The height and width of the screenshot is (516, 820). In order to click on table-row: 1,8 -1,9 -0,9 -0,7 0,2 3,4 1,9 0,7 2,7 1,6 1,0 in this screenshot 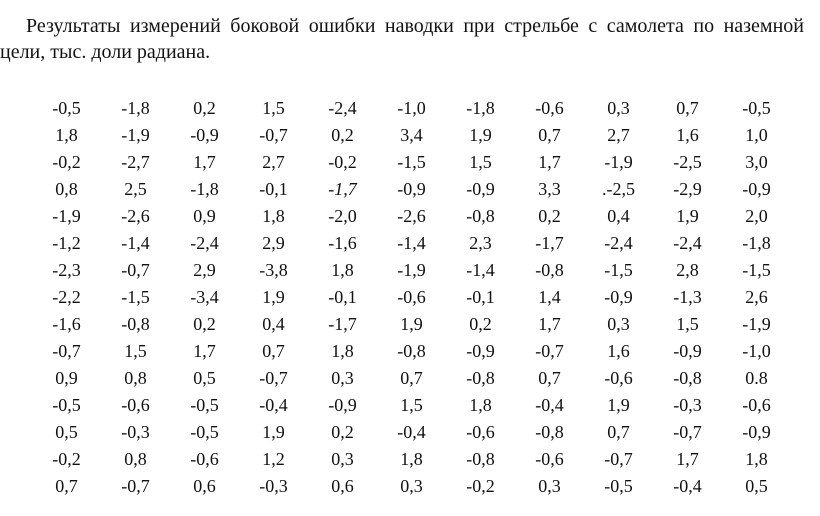, I will do `click(411, 135)`.